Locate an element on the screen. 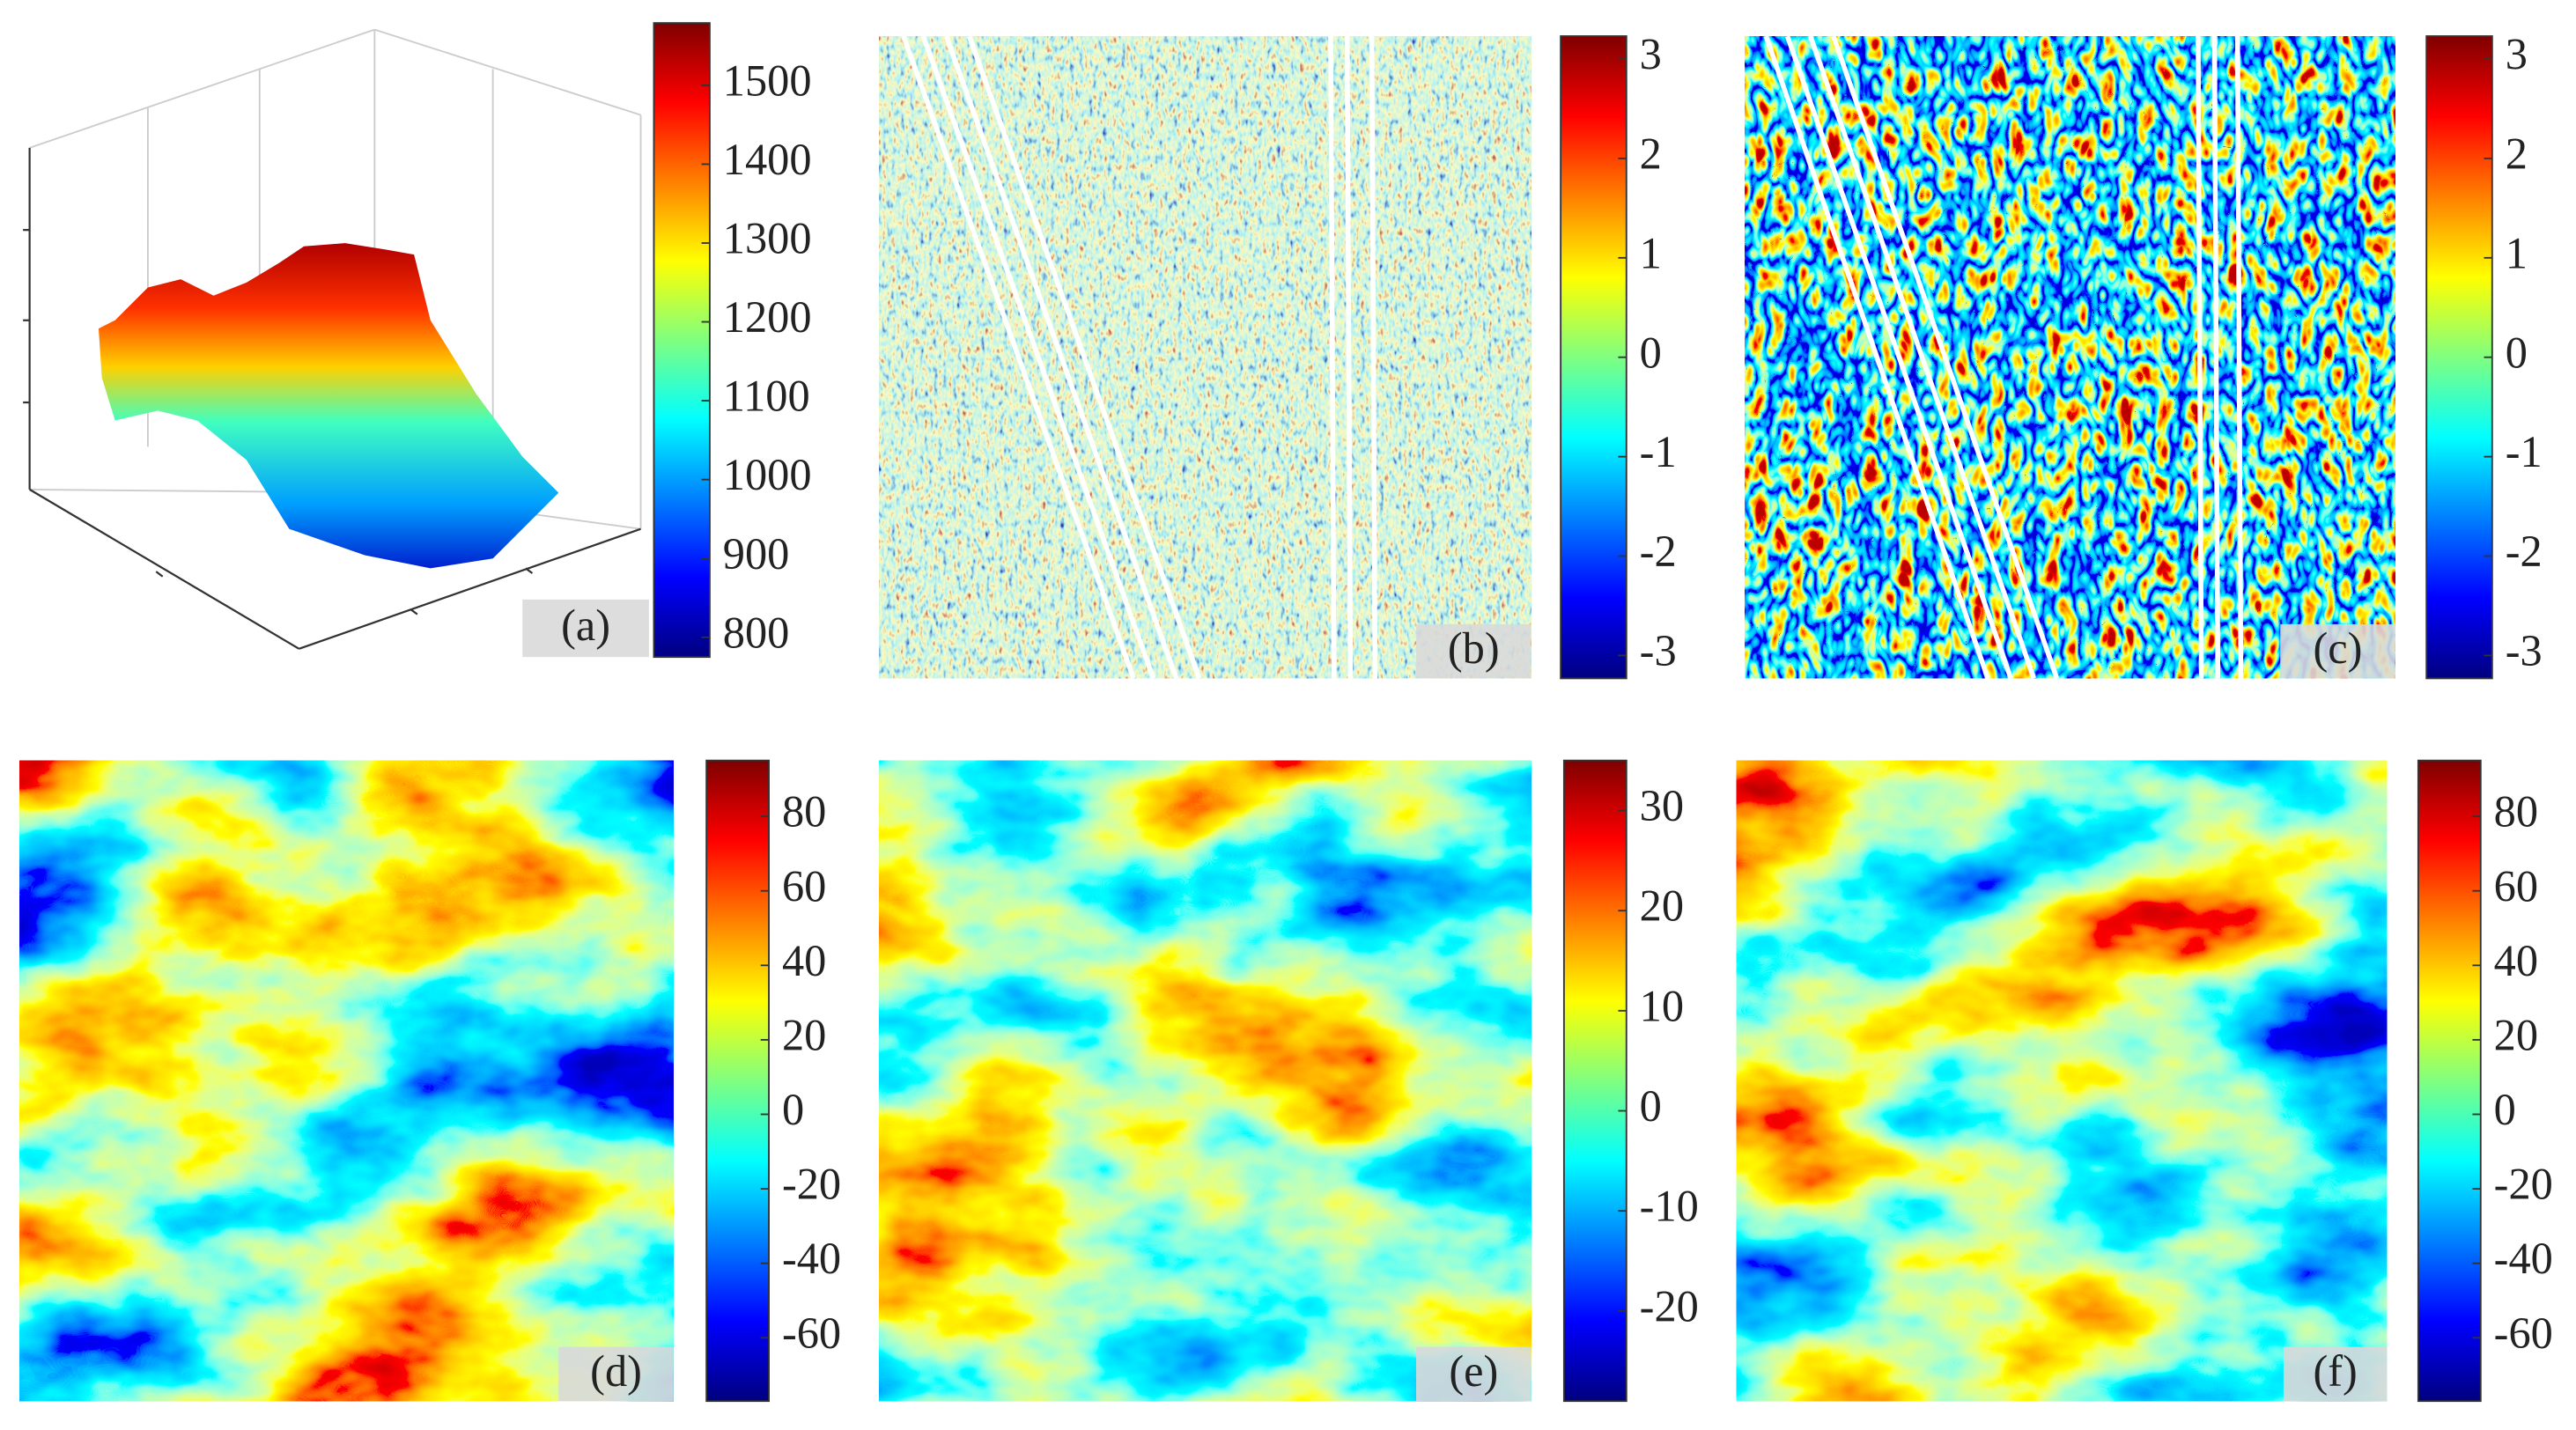 This screenshot has width=2576, height=1430. colorbar-tick-label: 800 is located at coordinates (756, 632).